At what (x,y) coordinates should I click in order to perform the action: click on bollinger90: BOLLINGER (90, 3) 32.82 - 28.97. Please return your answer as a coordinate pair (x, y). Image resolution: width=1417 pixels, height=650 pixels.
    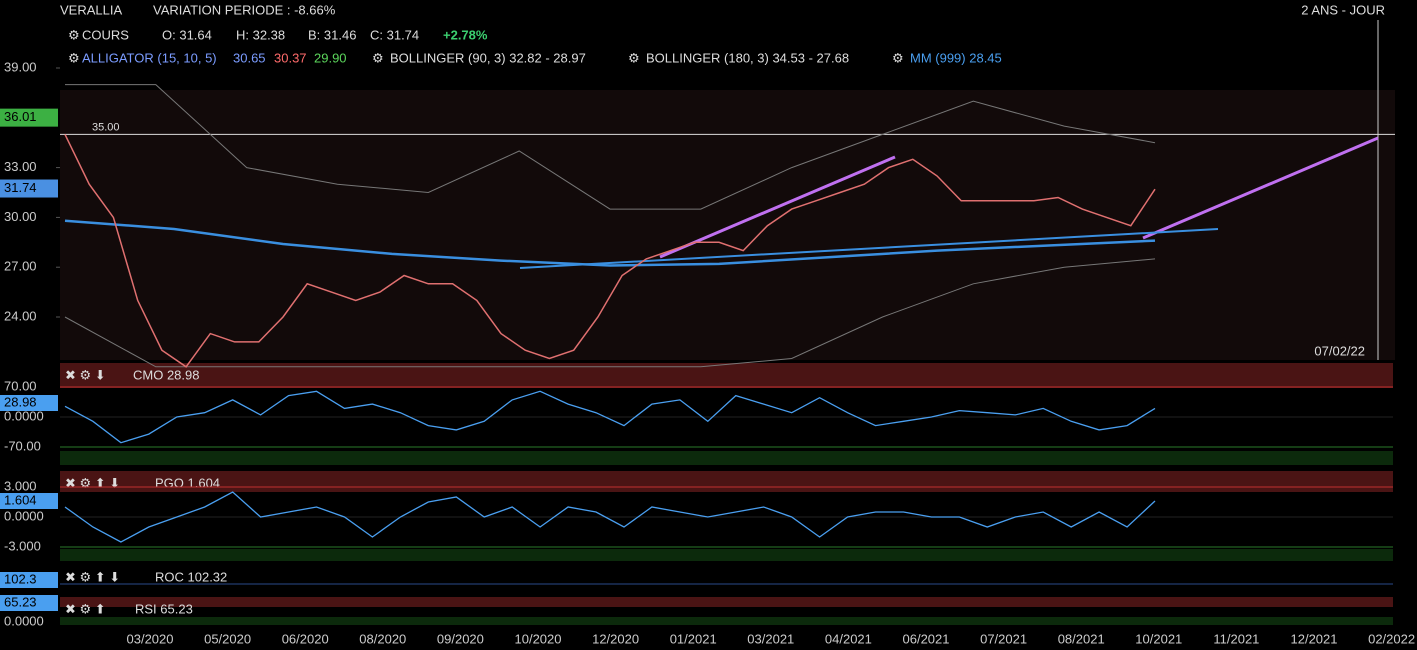
    Looking at the image, I should click on (488, 57).